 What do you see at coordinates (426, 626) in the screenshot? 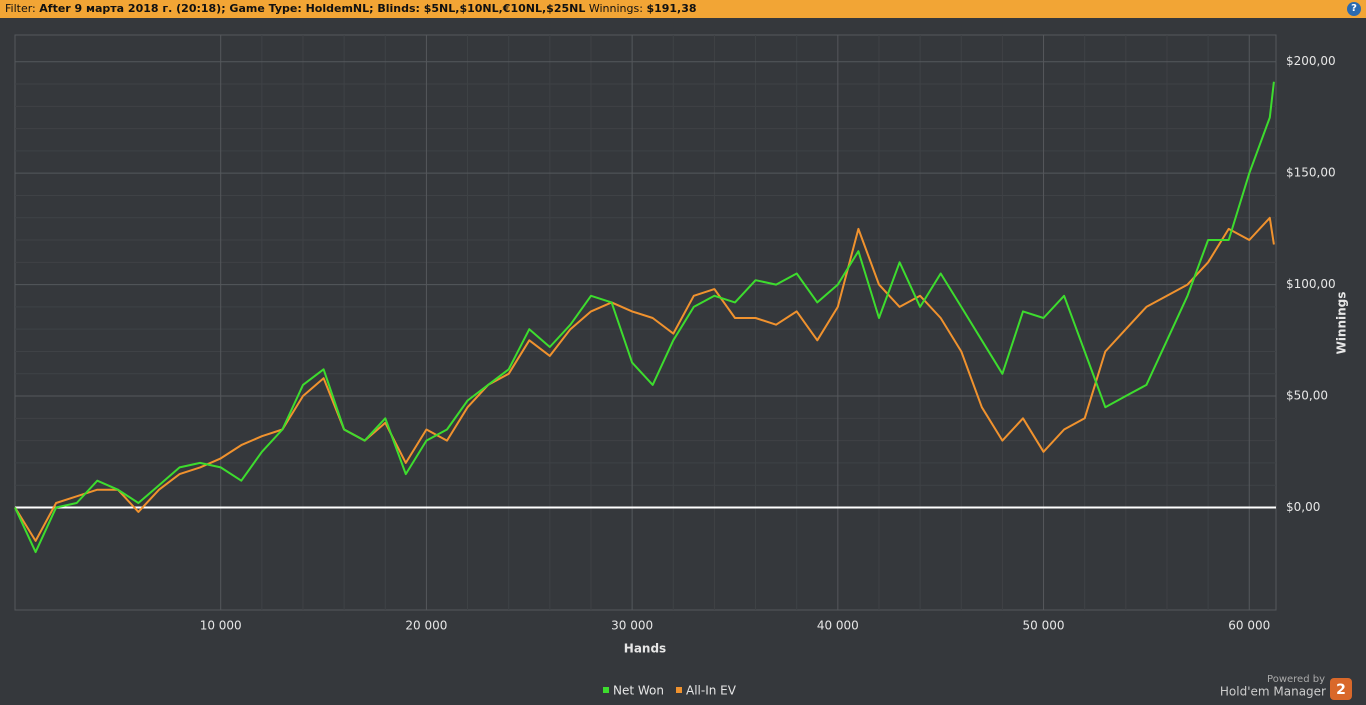
I see `x-tick-label: 20 000` at bounding box center [426, 626].